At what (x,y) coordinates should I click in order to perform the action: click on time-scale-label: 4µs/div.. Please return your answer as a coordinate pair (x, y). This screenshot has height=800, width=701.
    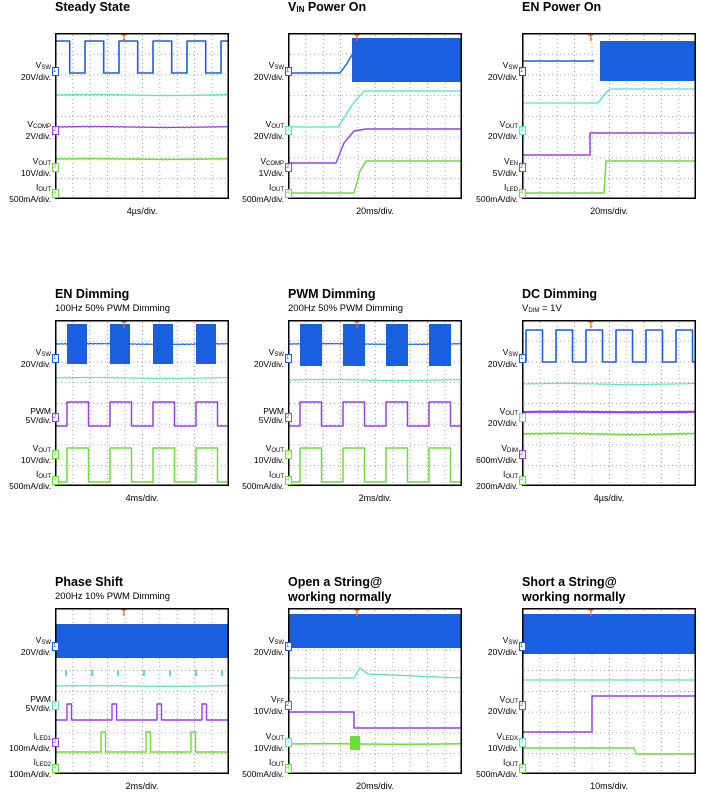
    Looking at the image, I should click on (609, 498).